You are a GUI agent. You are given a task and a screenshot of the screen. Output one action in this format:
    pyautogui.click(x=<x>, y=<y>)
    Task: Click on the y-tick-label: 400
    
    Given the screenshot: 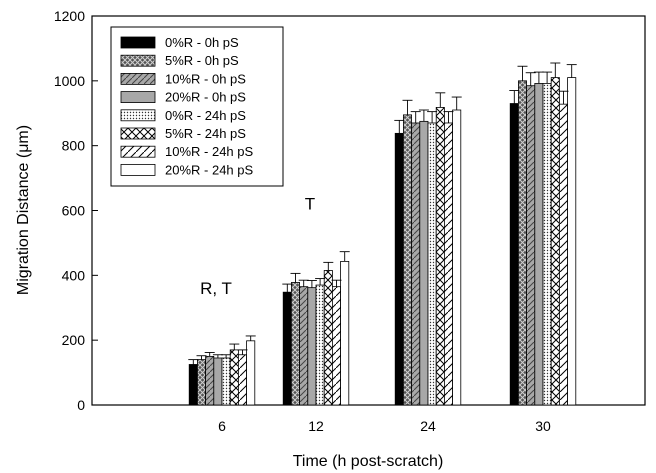 What is the action you would take?
    pyautogui.click(x=74, y=275)
    